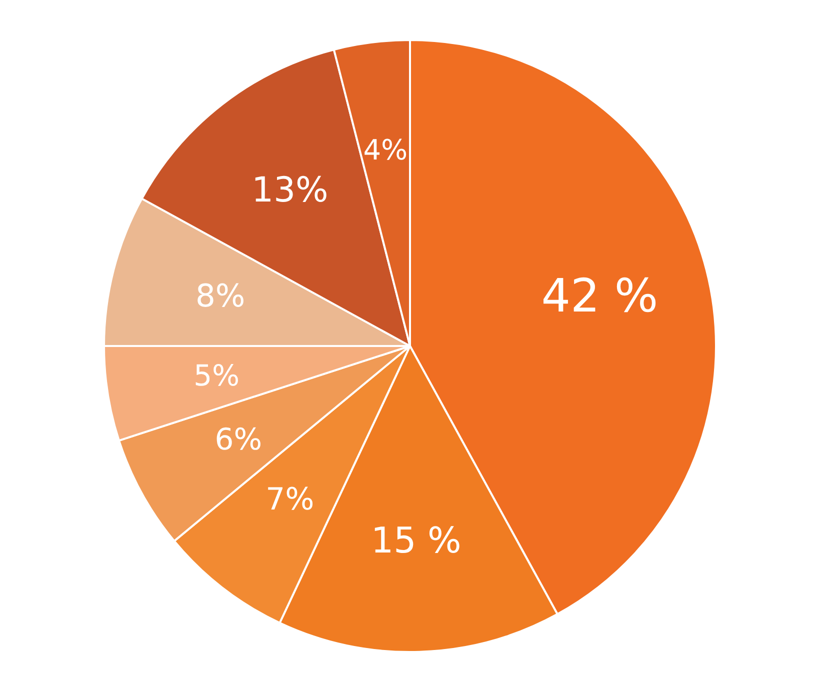  Describe the element at coordinates (217, 375) in the screenshot. I see `data-label: 5%` at that location.